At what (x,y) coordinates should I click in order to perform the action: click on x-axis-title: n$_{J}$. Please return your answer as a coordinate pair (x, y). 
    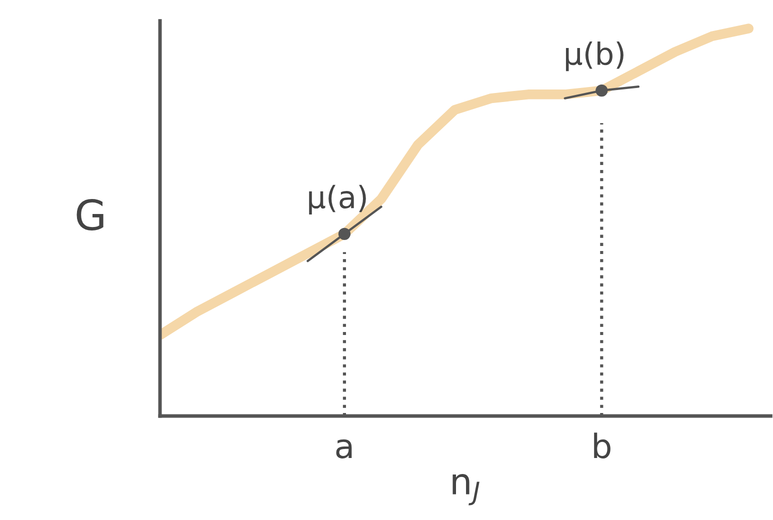
    Looking at the image, I should click on (466, 490).